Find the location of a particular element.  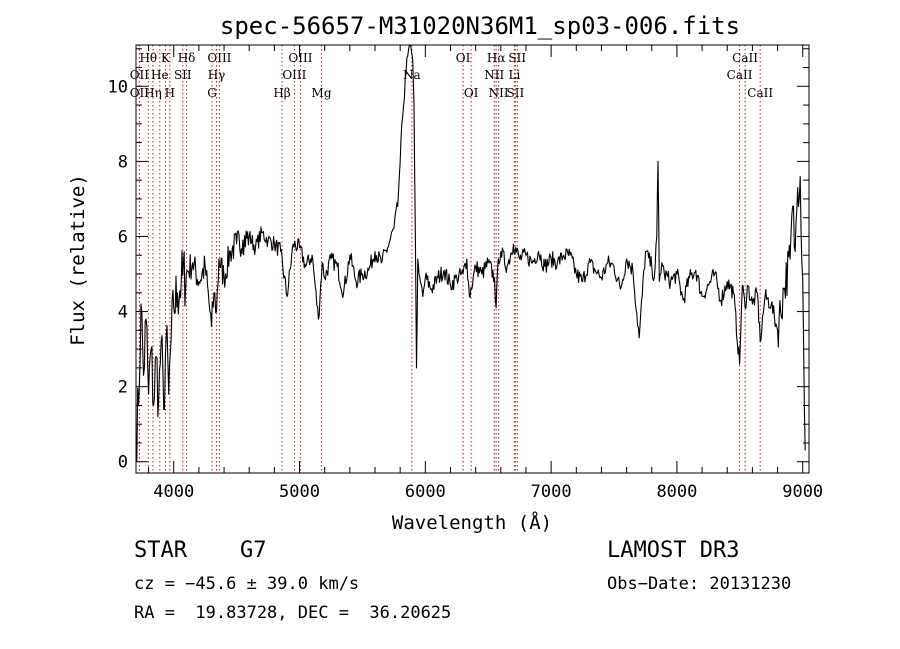

y-tick-label: 0 is located at coordinates (123, 463).